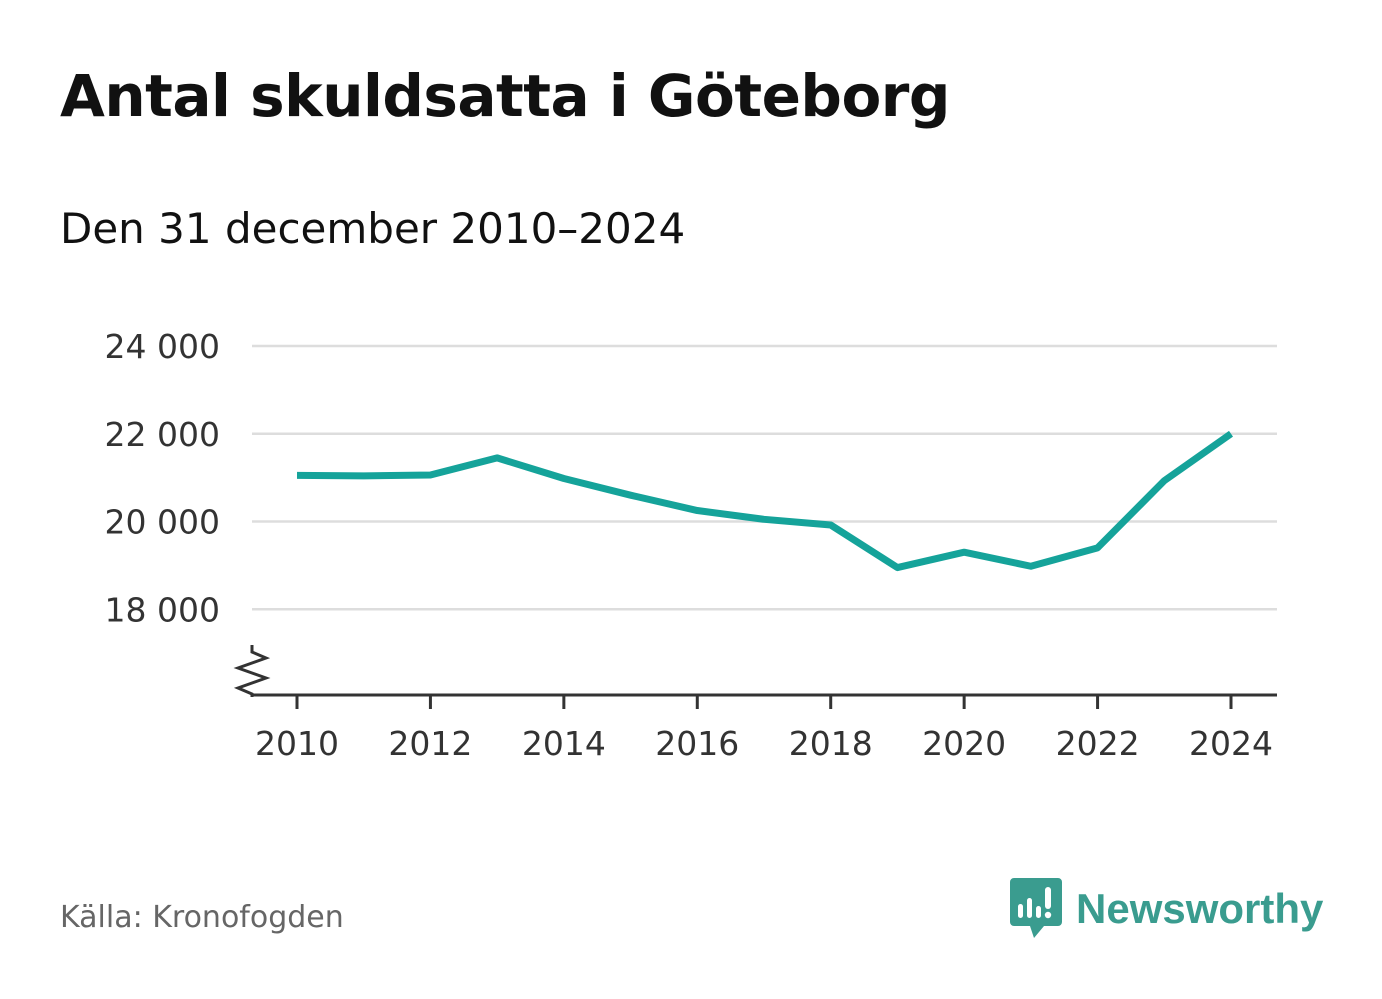 This screenshot has height=999, width=1382. What do you see at coordinates (162, 346) in the screenshot?
I see `y-tick-label: 24 000` at bounding box center [162, 346].